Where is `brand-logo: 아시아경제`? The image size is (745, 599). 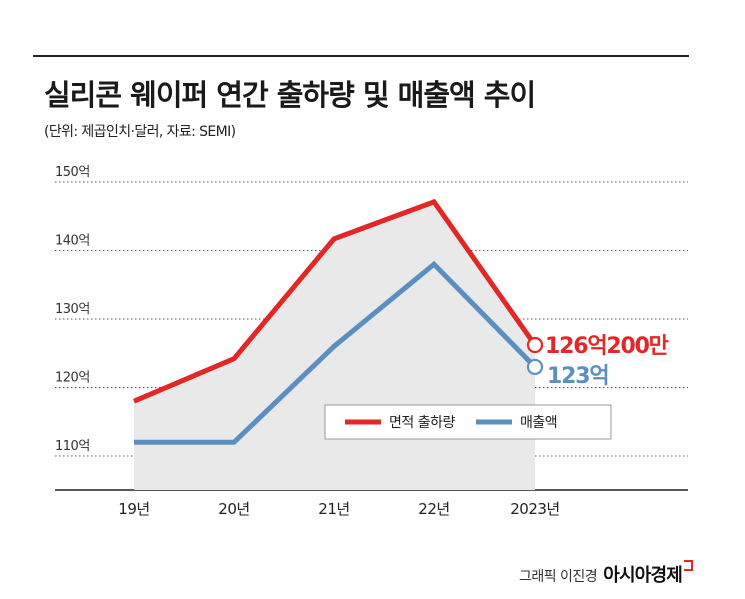 brand-logo: 아시아경제 is located at coordinates (643, 575).